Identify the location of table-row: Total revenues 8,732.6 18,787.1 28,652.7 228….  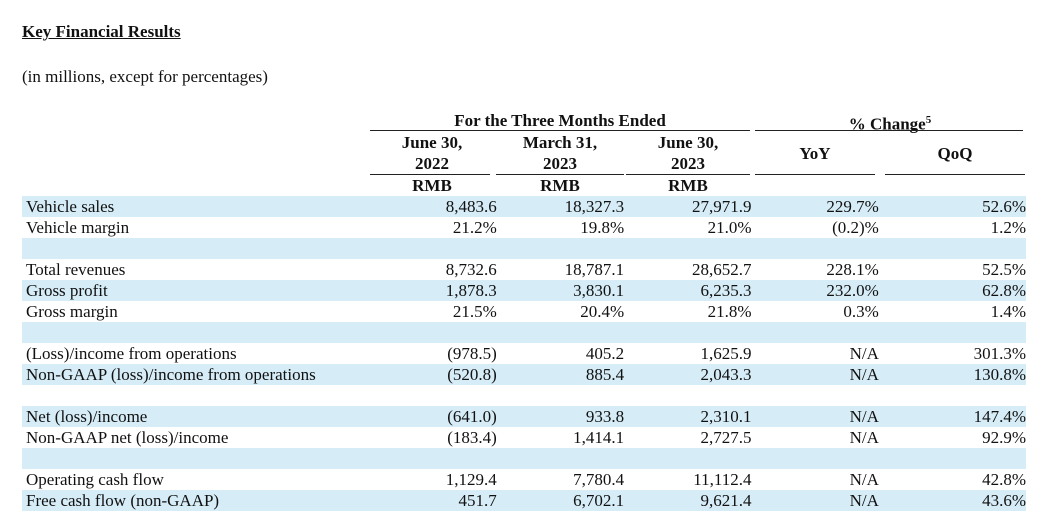
(524, 269).